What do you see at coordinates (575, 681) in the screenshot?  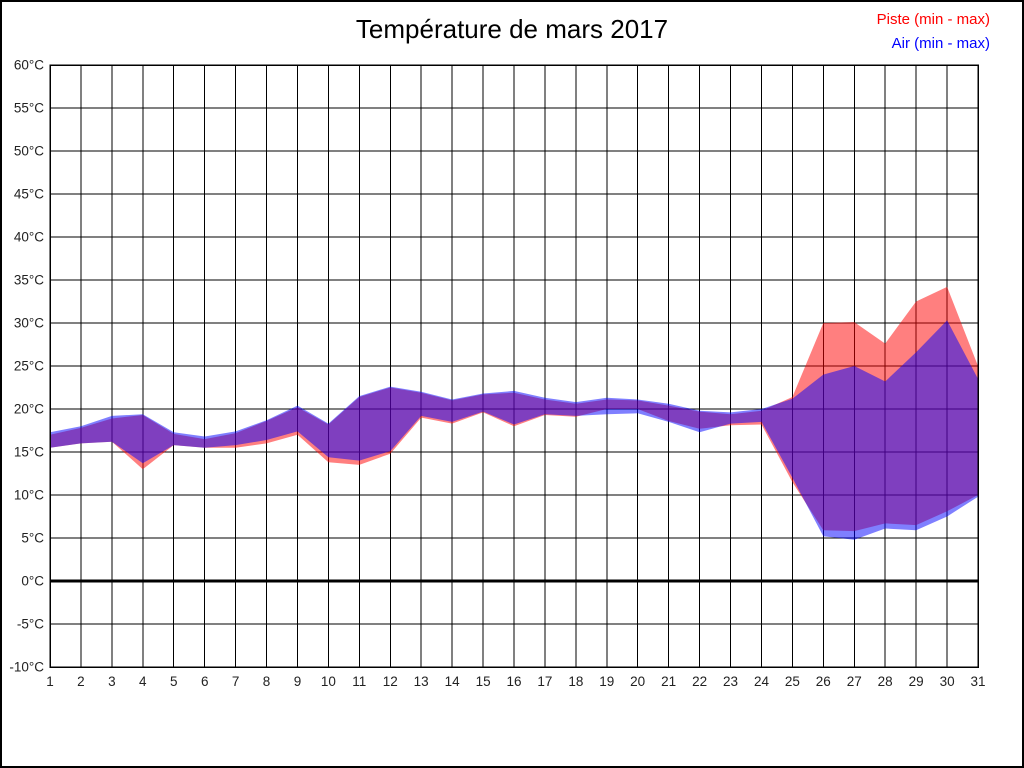 I see `svg-text: 18` at bounding box center [575, 681].